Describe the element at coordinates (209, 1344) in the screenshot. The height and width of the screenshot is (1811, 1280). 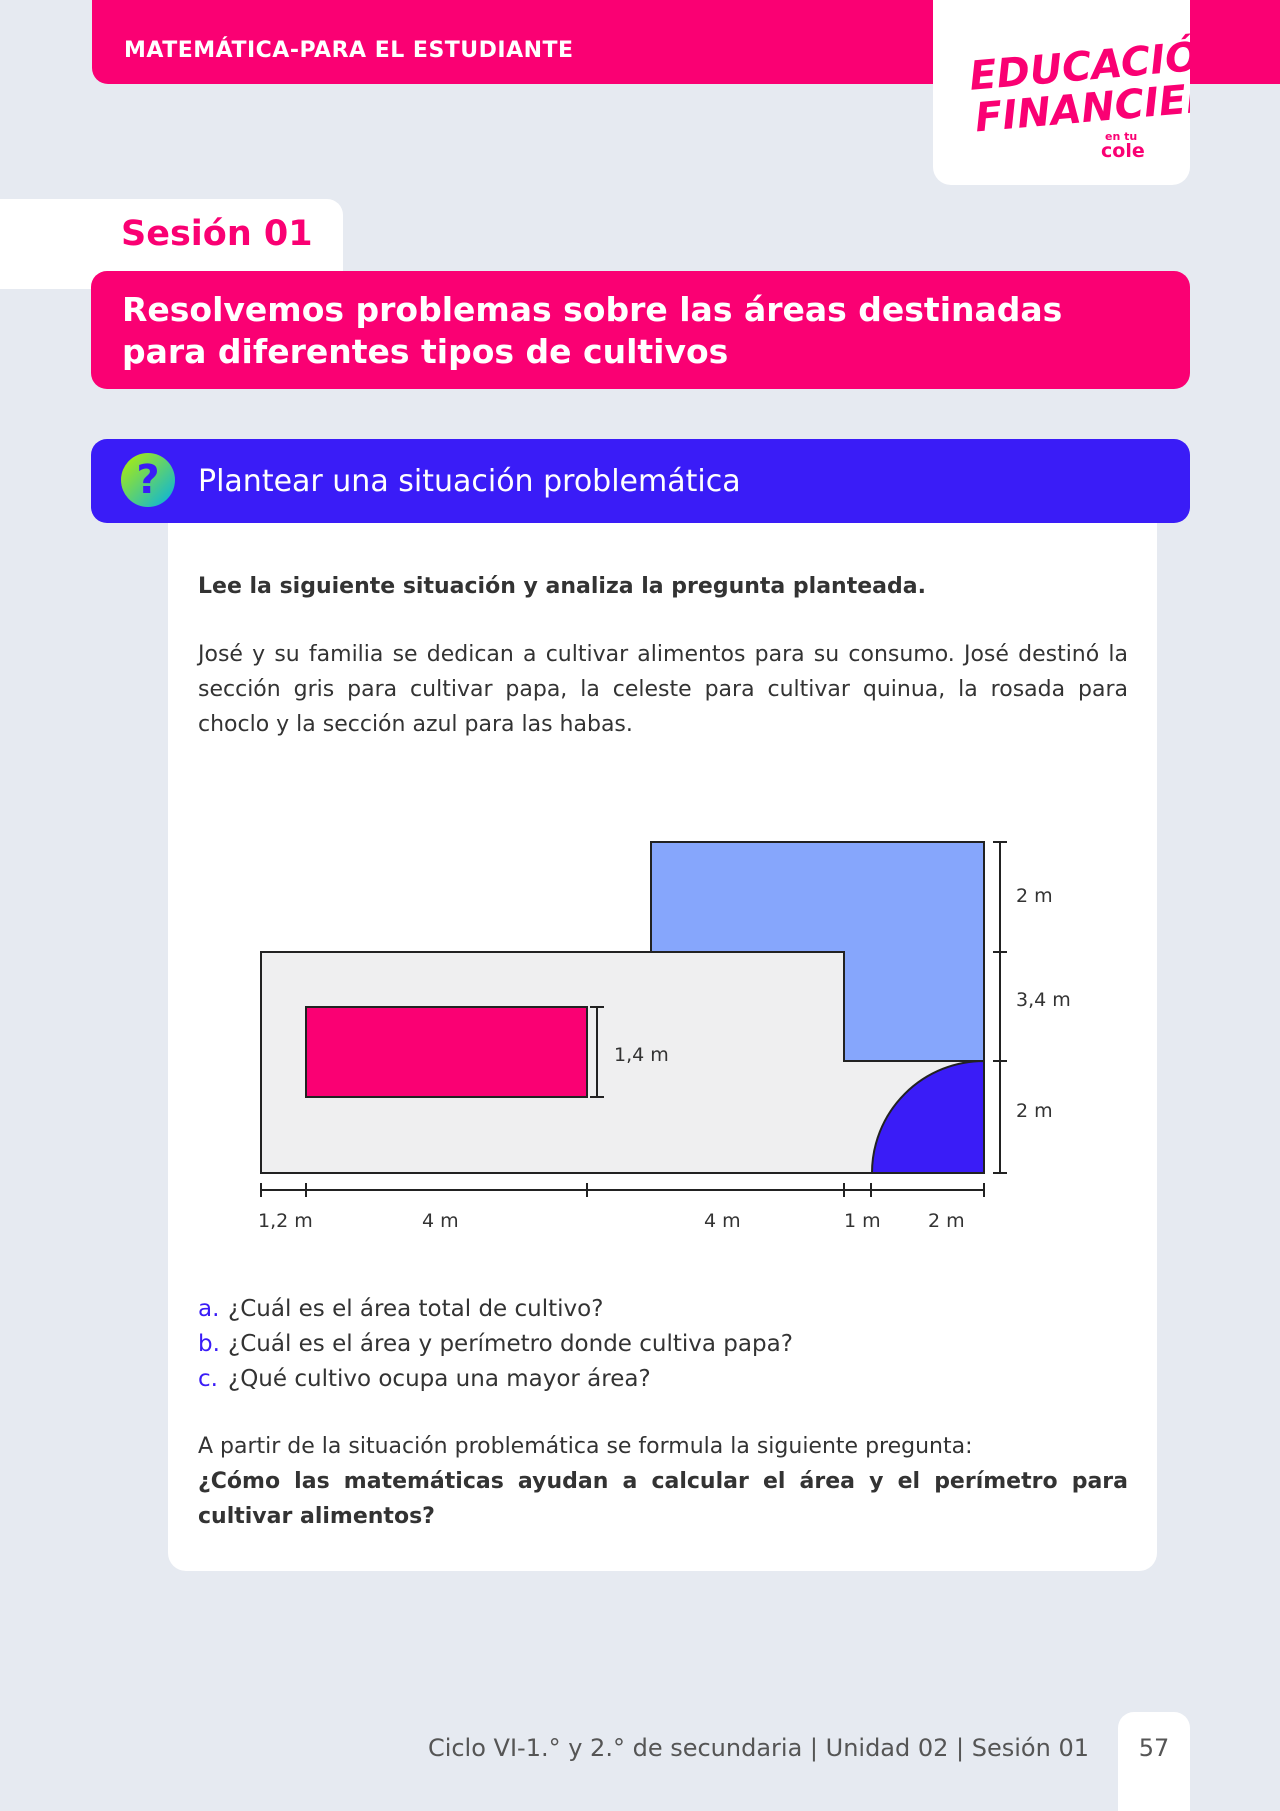
I see `question-letter: b.` at that location.